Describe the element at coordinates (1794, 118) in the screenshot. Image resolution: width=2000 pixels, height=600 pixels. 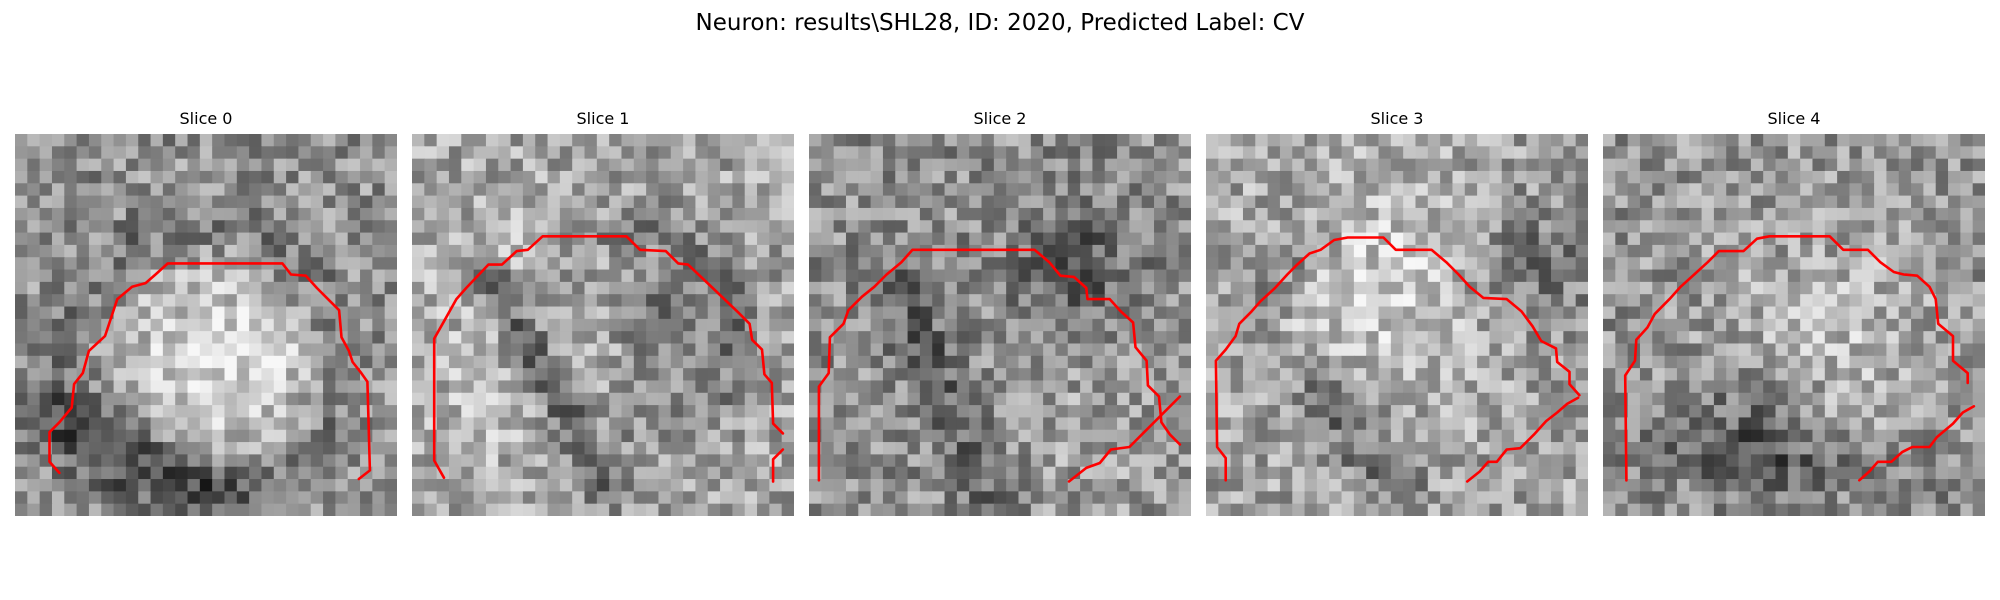
I see `slice-title: Slice 4` at that location.